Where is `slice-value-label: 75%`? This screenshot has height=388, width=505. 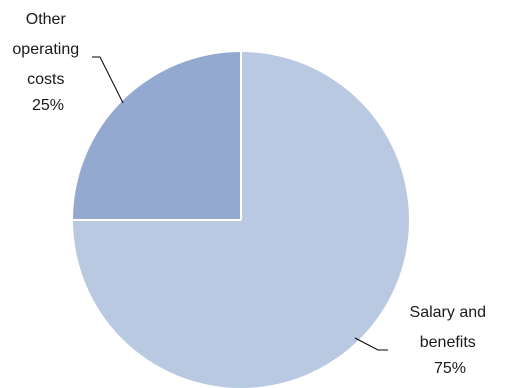
slice-value-label: 75% is located at coordinates (450, 368).